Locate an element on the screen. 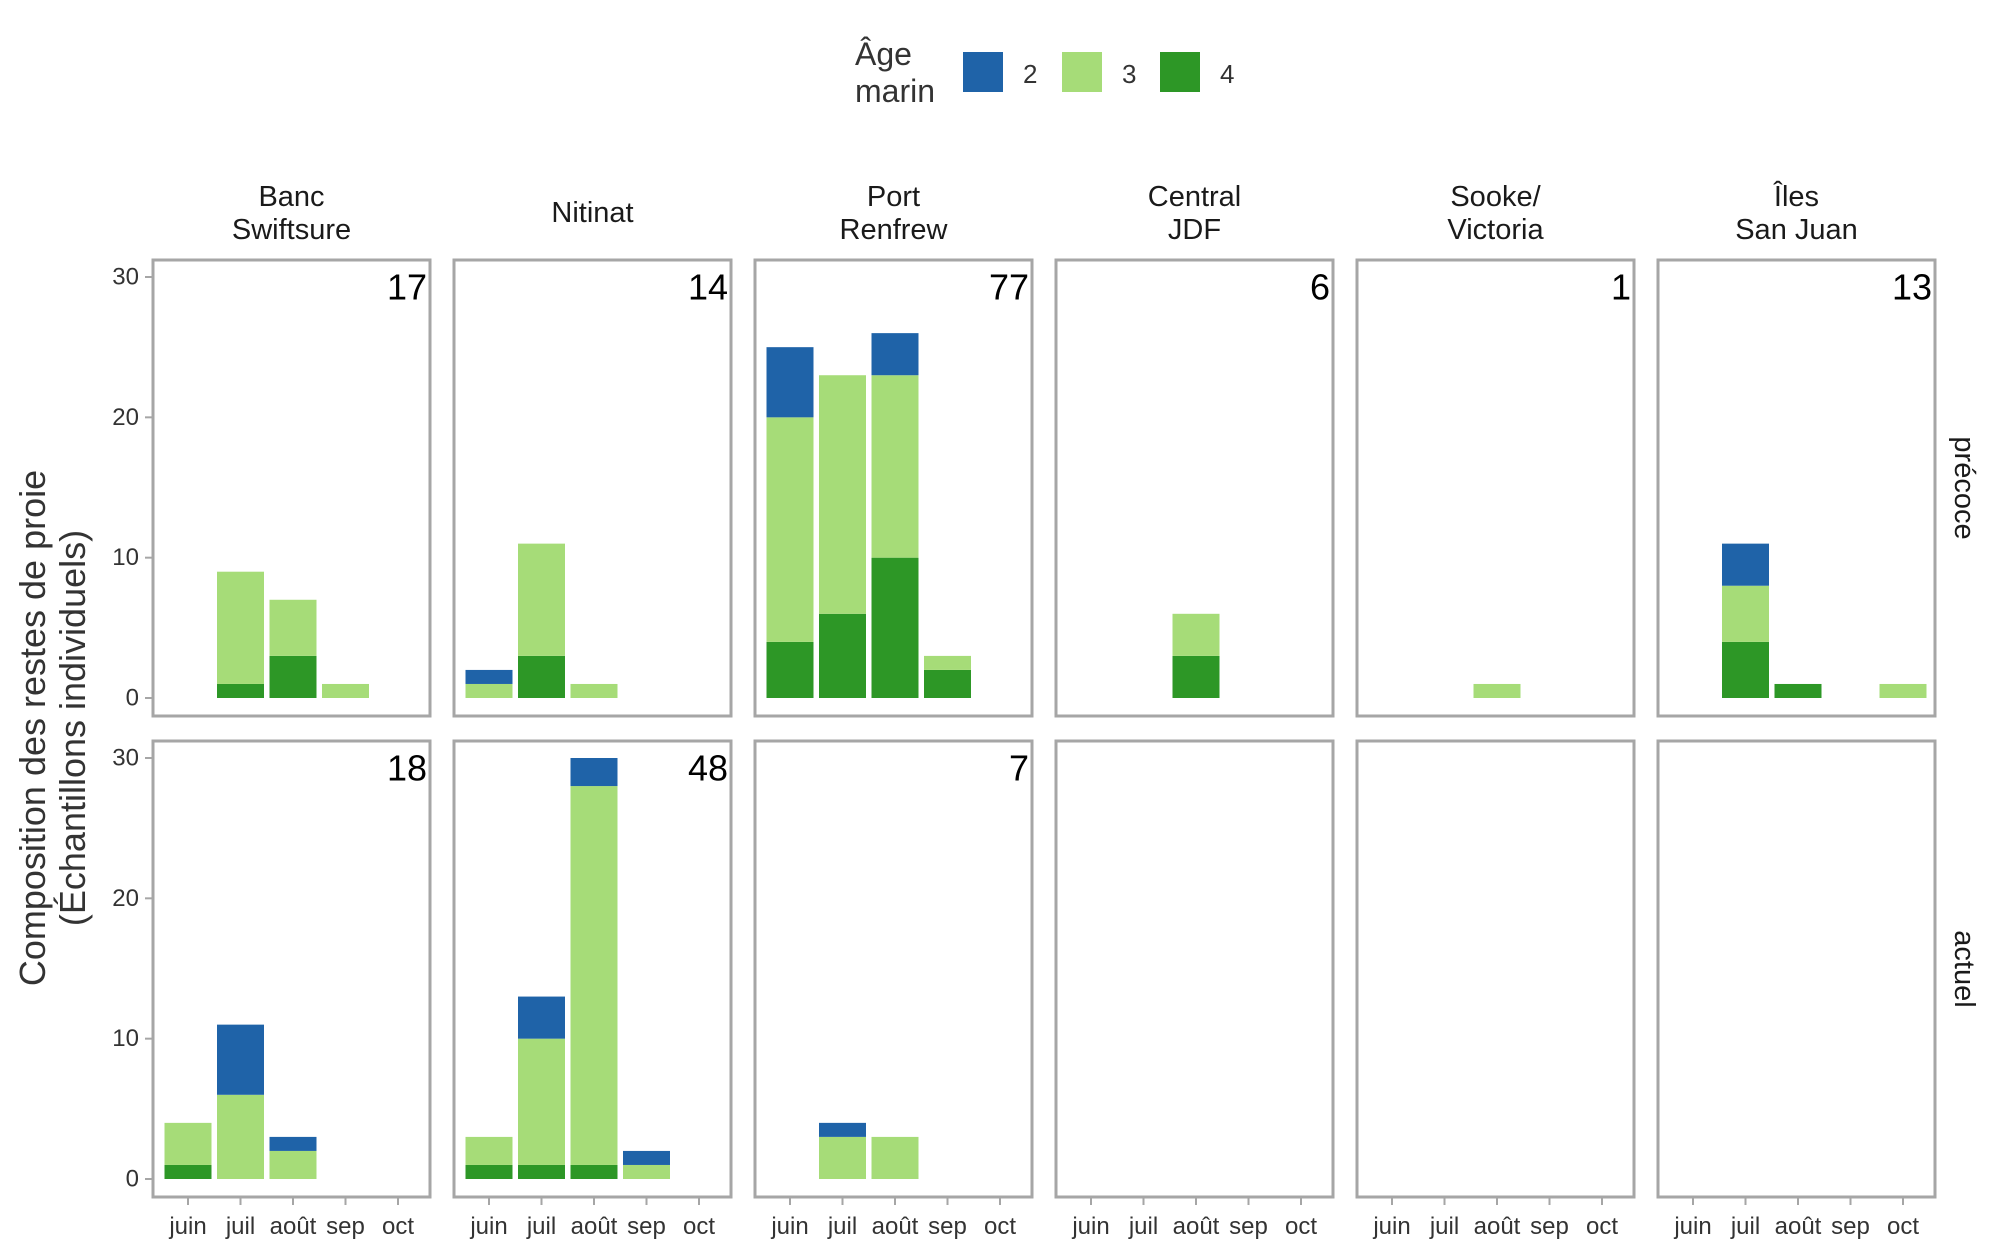 This screenshot has width=2000, height=1250. column-strip-label-line: Swiftsure is located at coordinates (291, 230).